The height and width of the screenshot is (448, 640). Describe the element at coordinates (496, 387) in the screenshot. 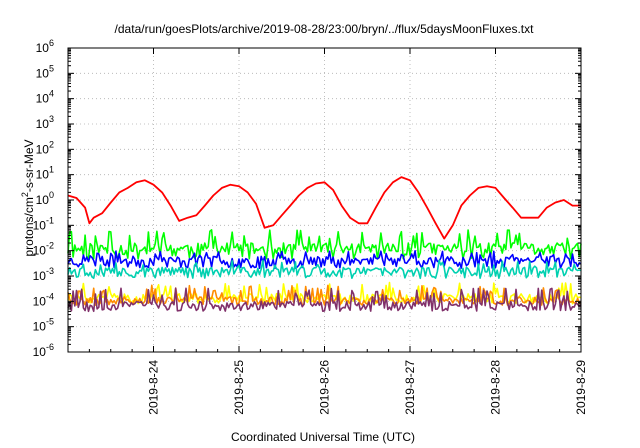

I see `x-tick-label: 2019-8-28` at that location.